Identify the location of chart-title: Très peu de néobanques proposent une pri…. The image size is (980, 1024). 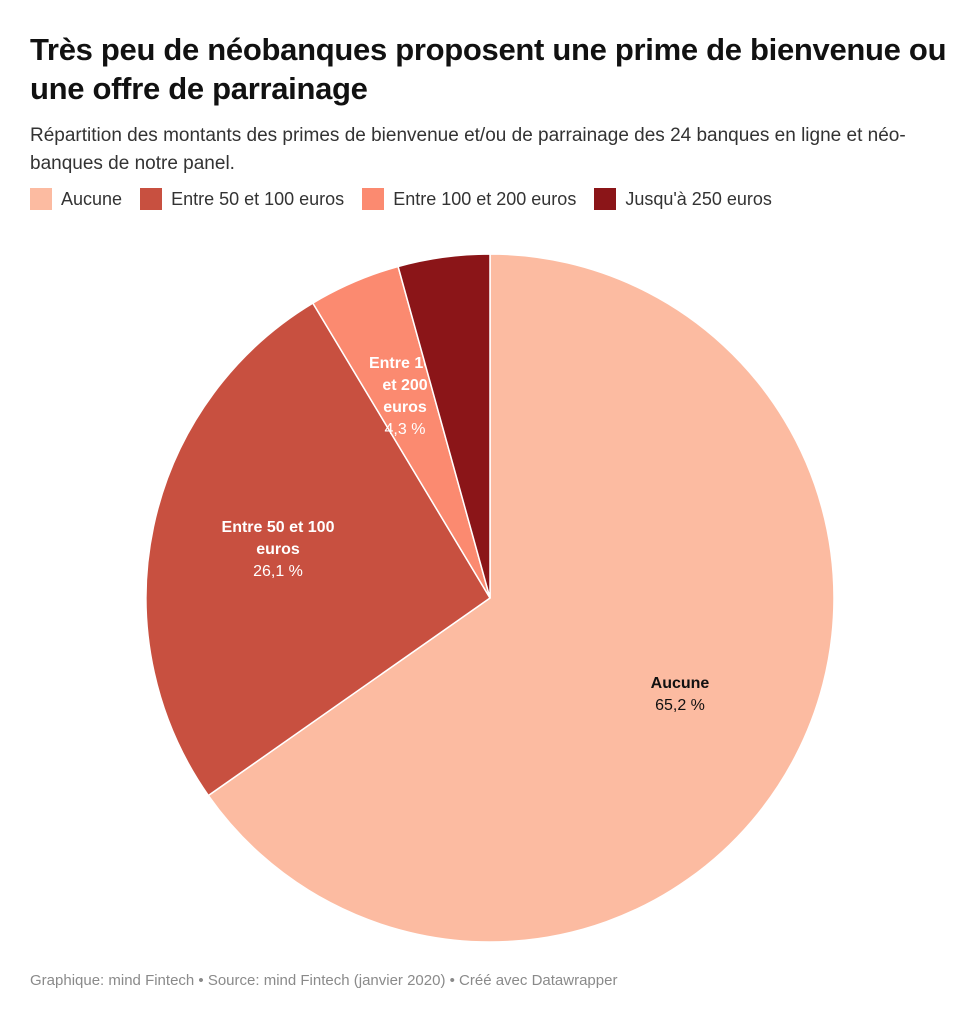
(488, 69).